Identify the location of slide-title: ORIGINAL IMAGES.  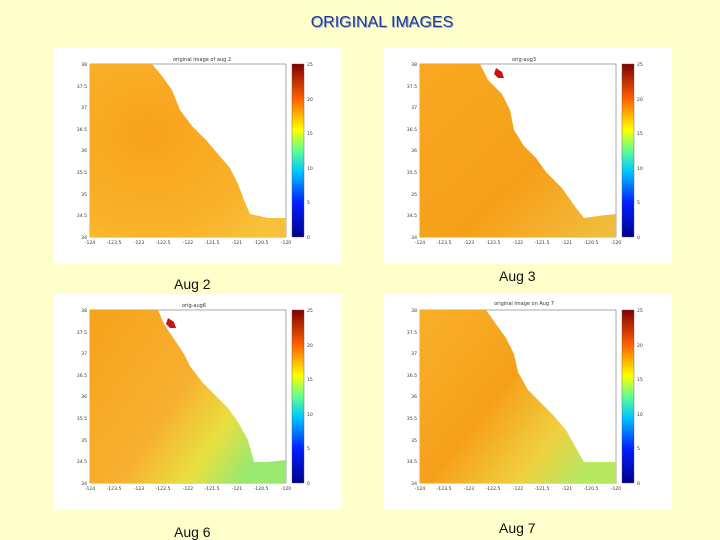
(382, 22).